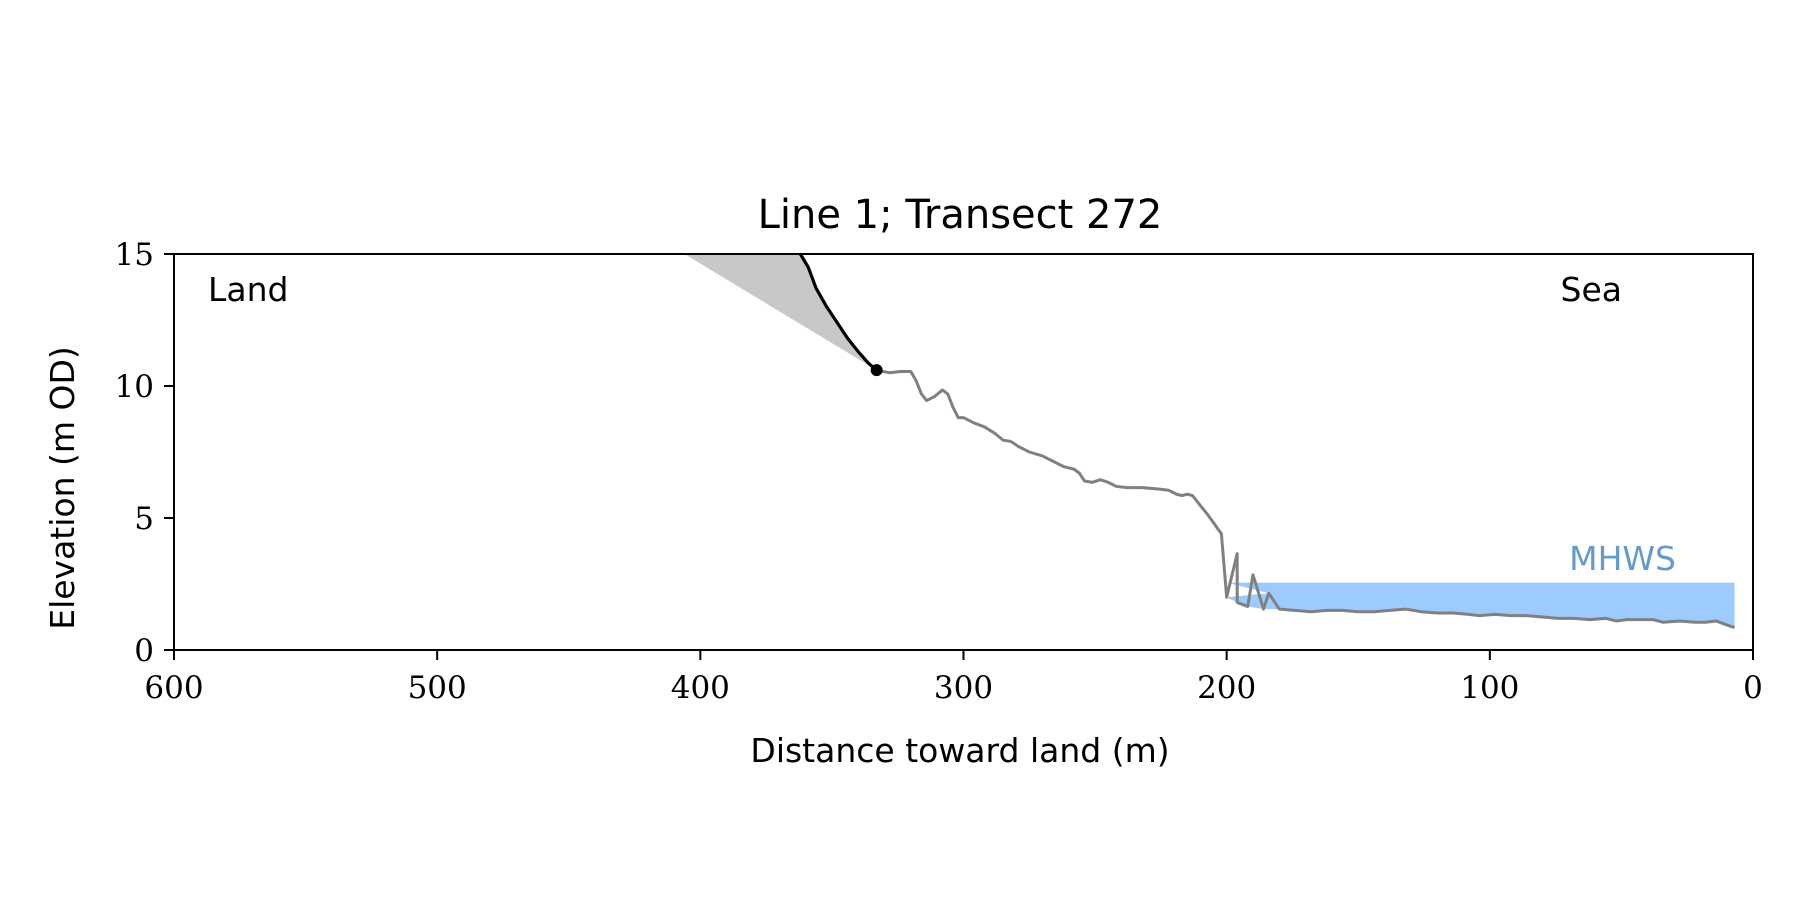  Describe the element at coordinates (700, 688) in the screenshot. I see `x-tick-label: 400` at that location.